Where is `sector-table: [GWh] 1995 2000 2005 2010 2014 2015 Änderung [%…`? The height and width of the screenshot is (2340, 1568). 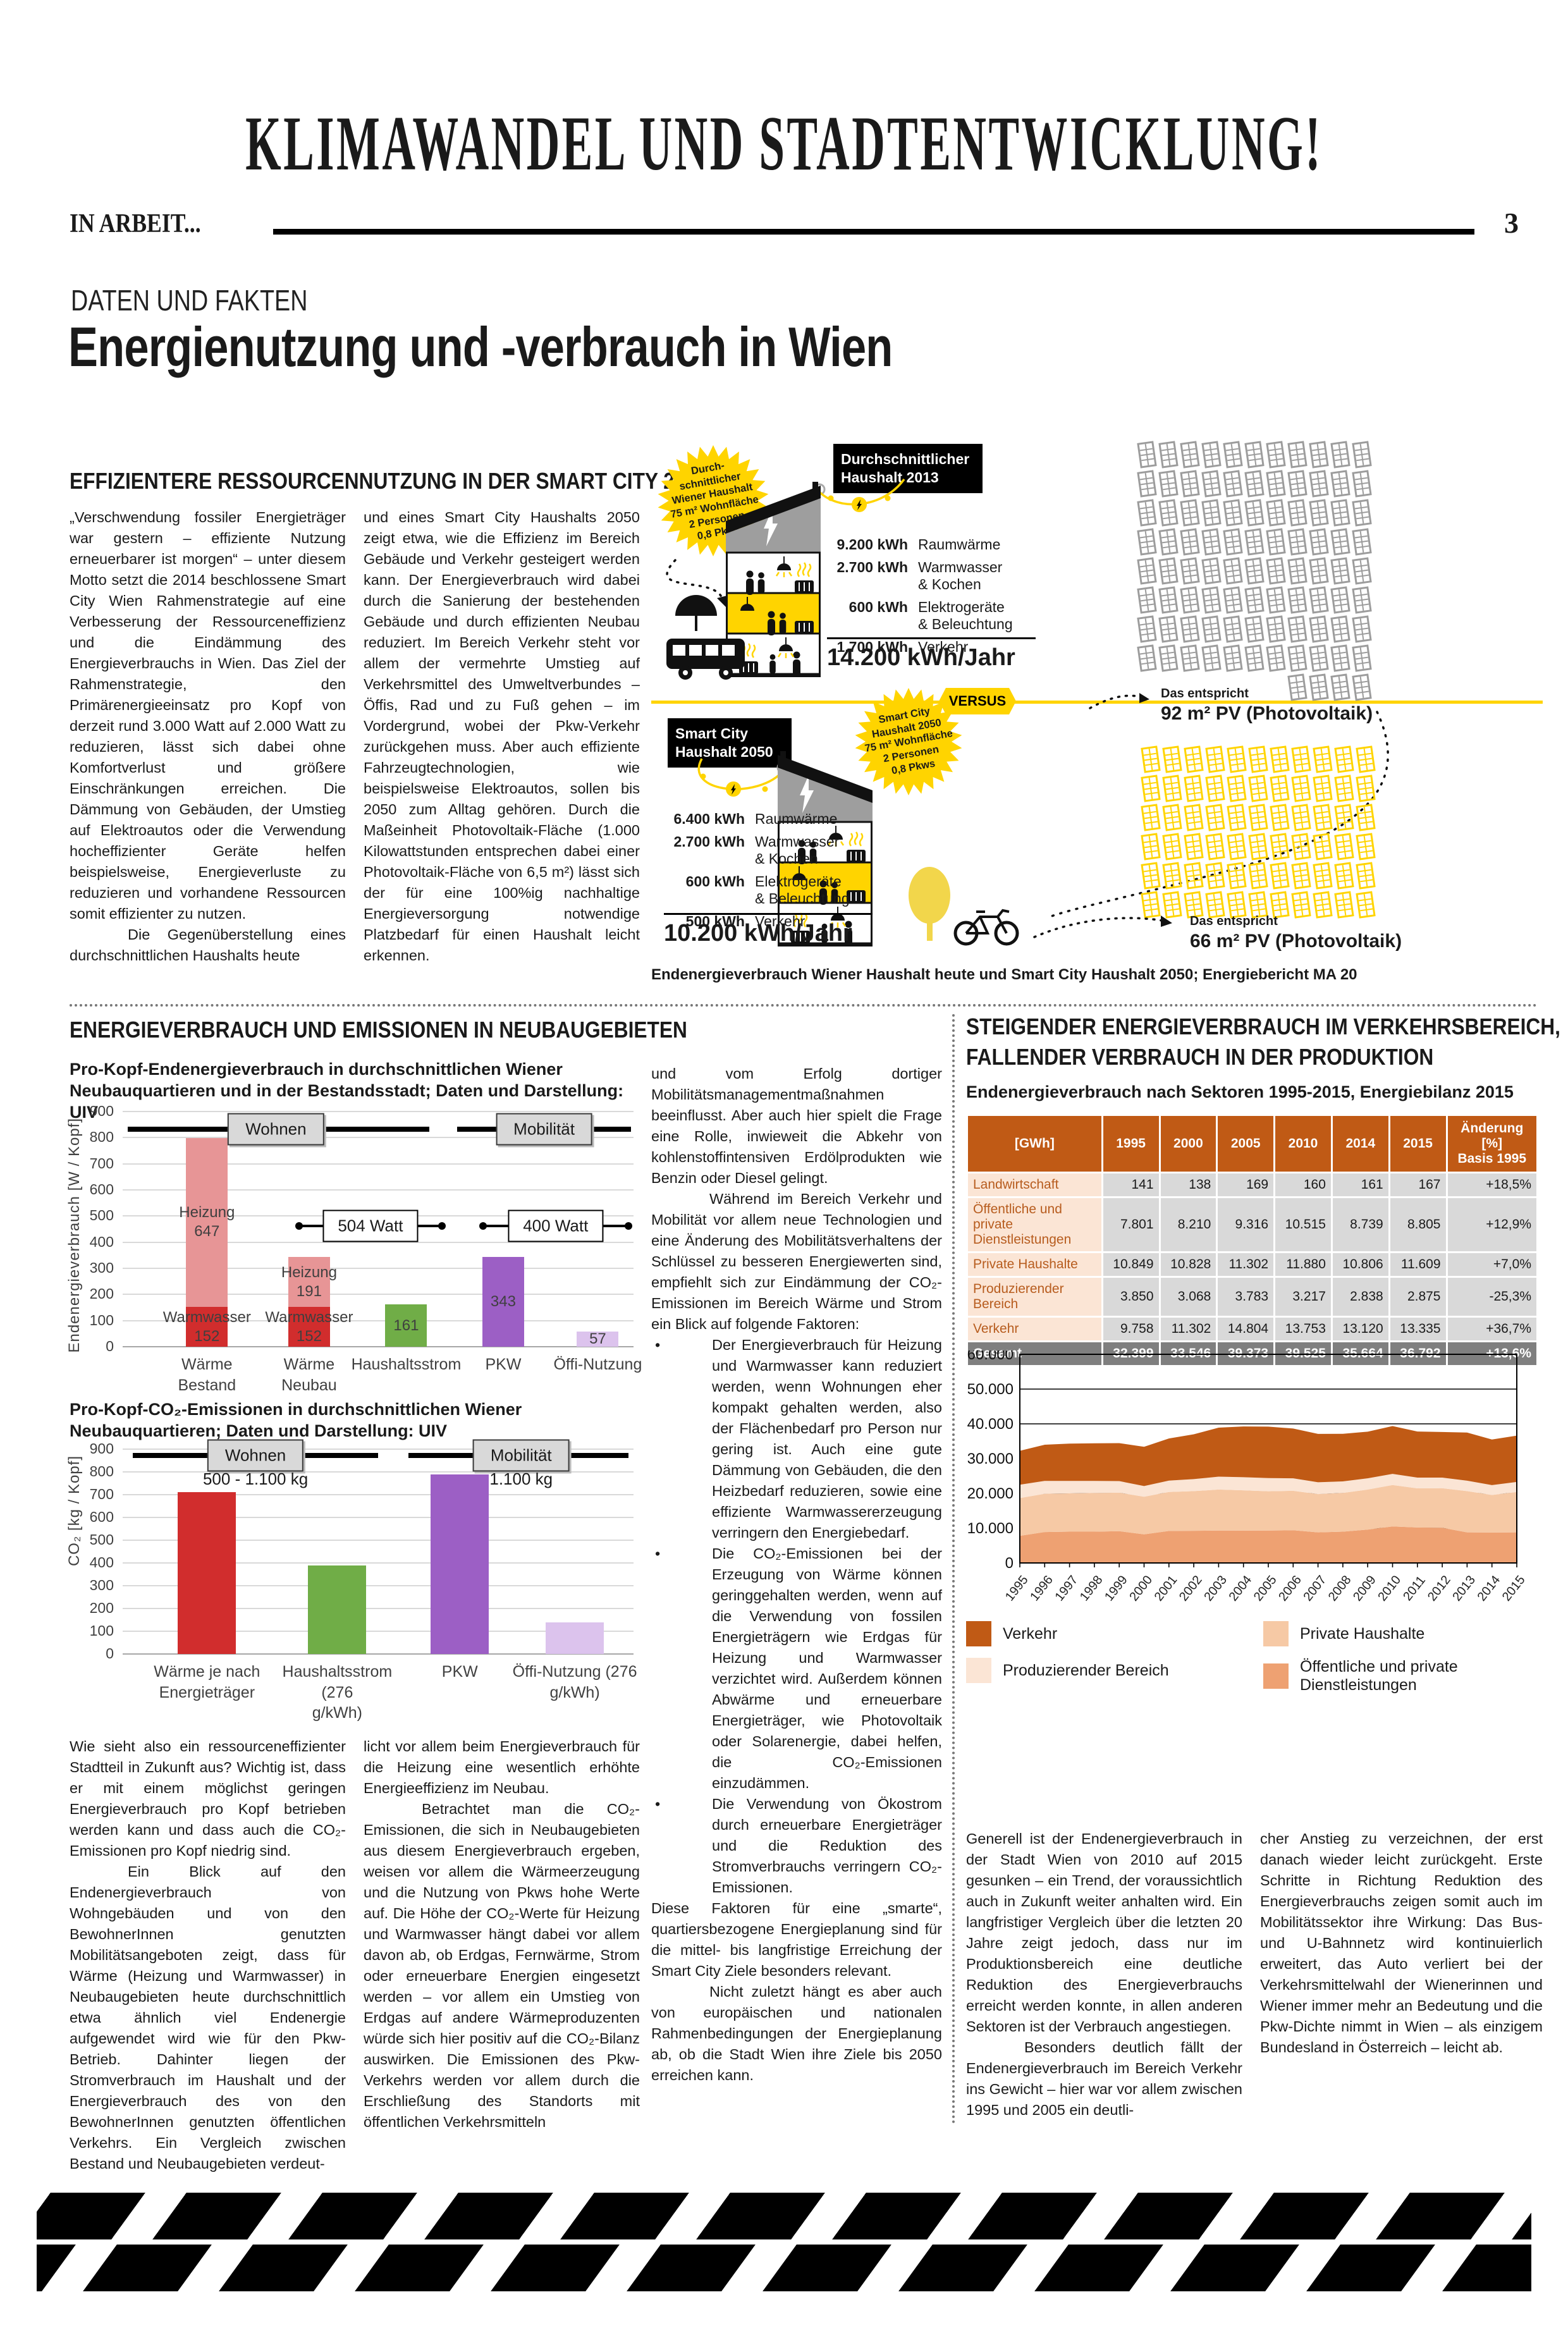
sector-table: [GWh] 1995 2000 2005 2010 2014 2015 Änderung [%… is located at coordinates (1252, 1240).